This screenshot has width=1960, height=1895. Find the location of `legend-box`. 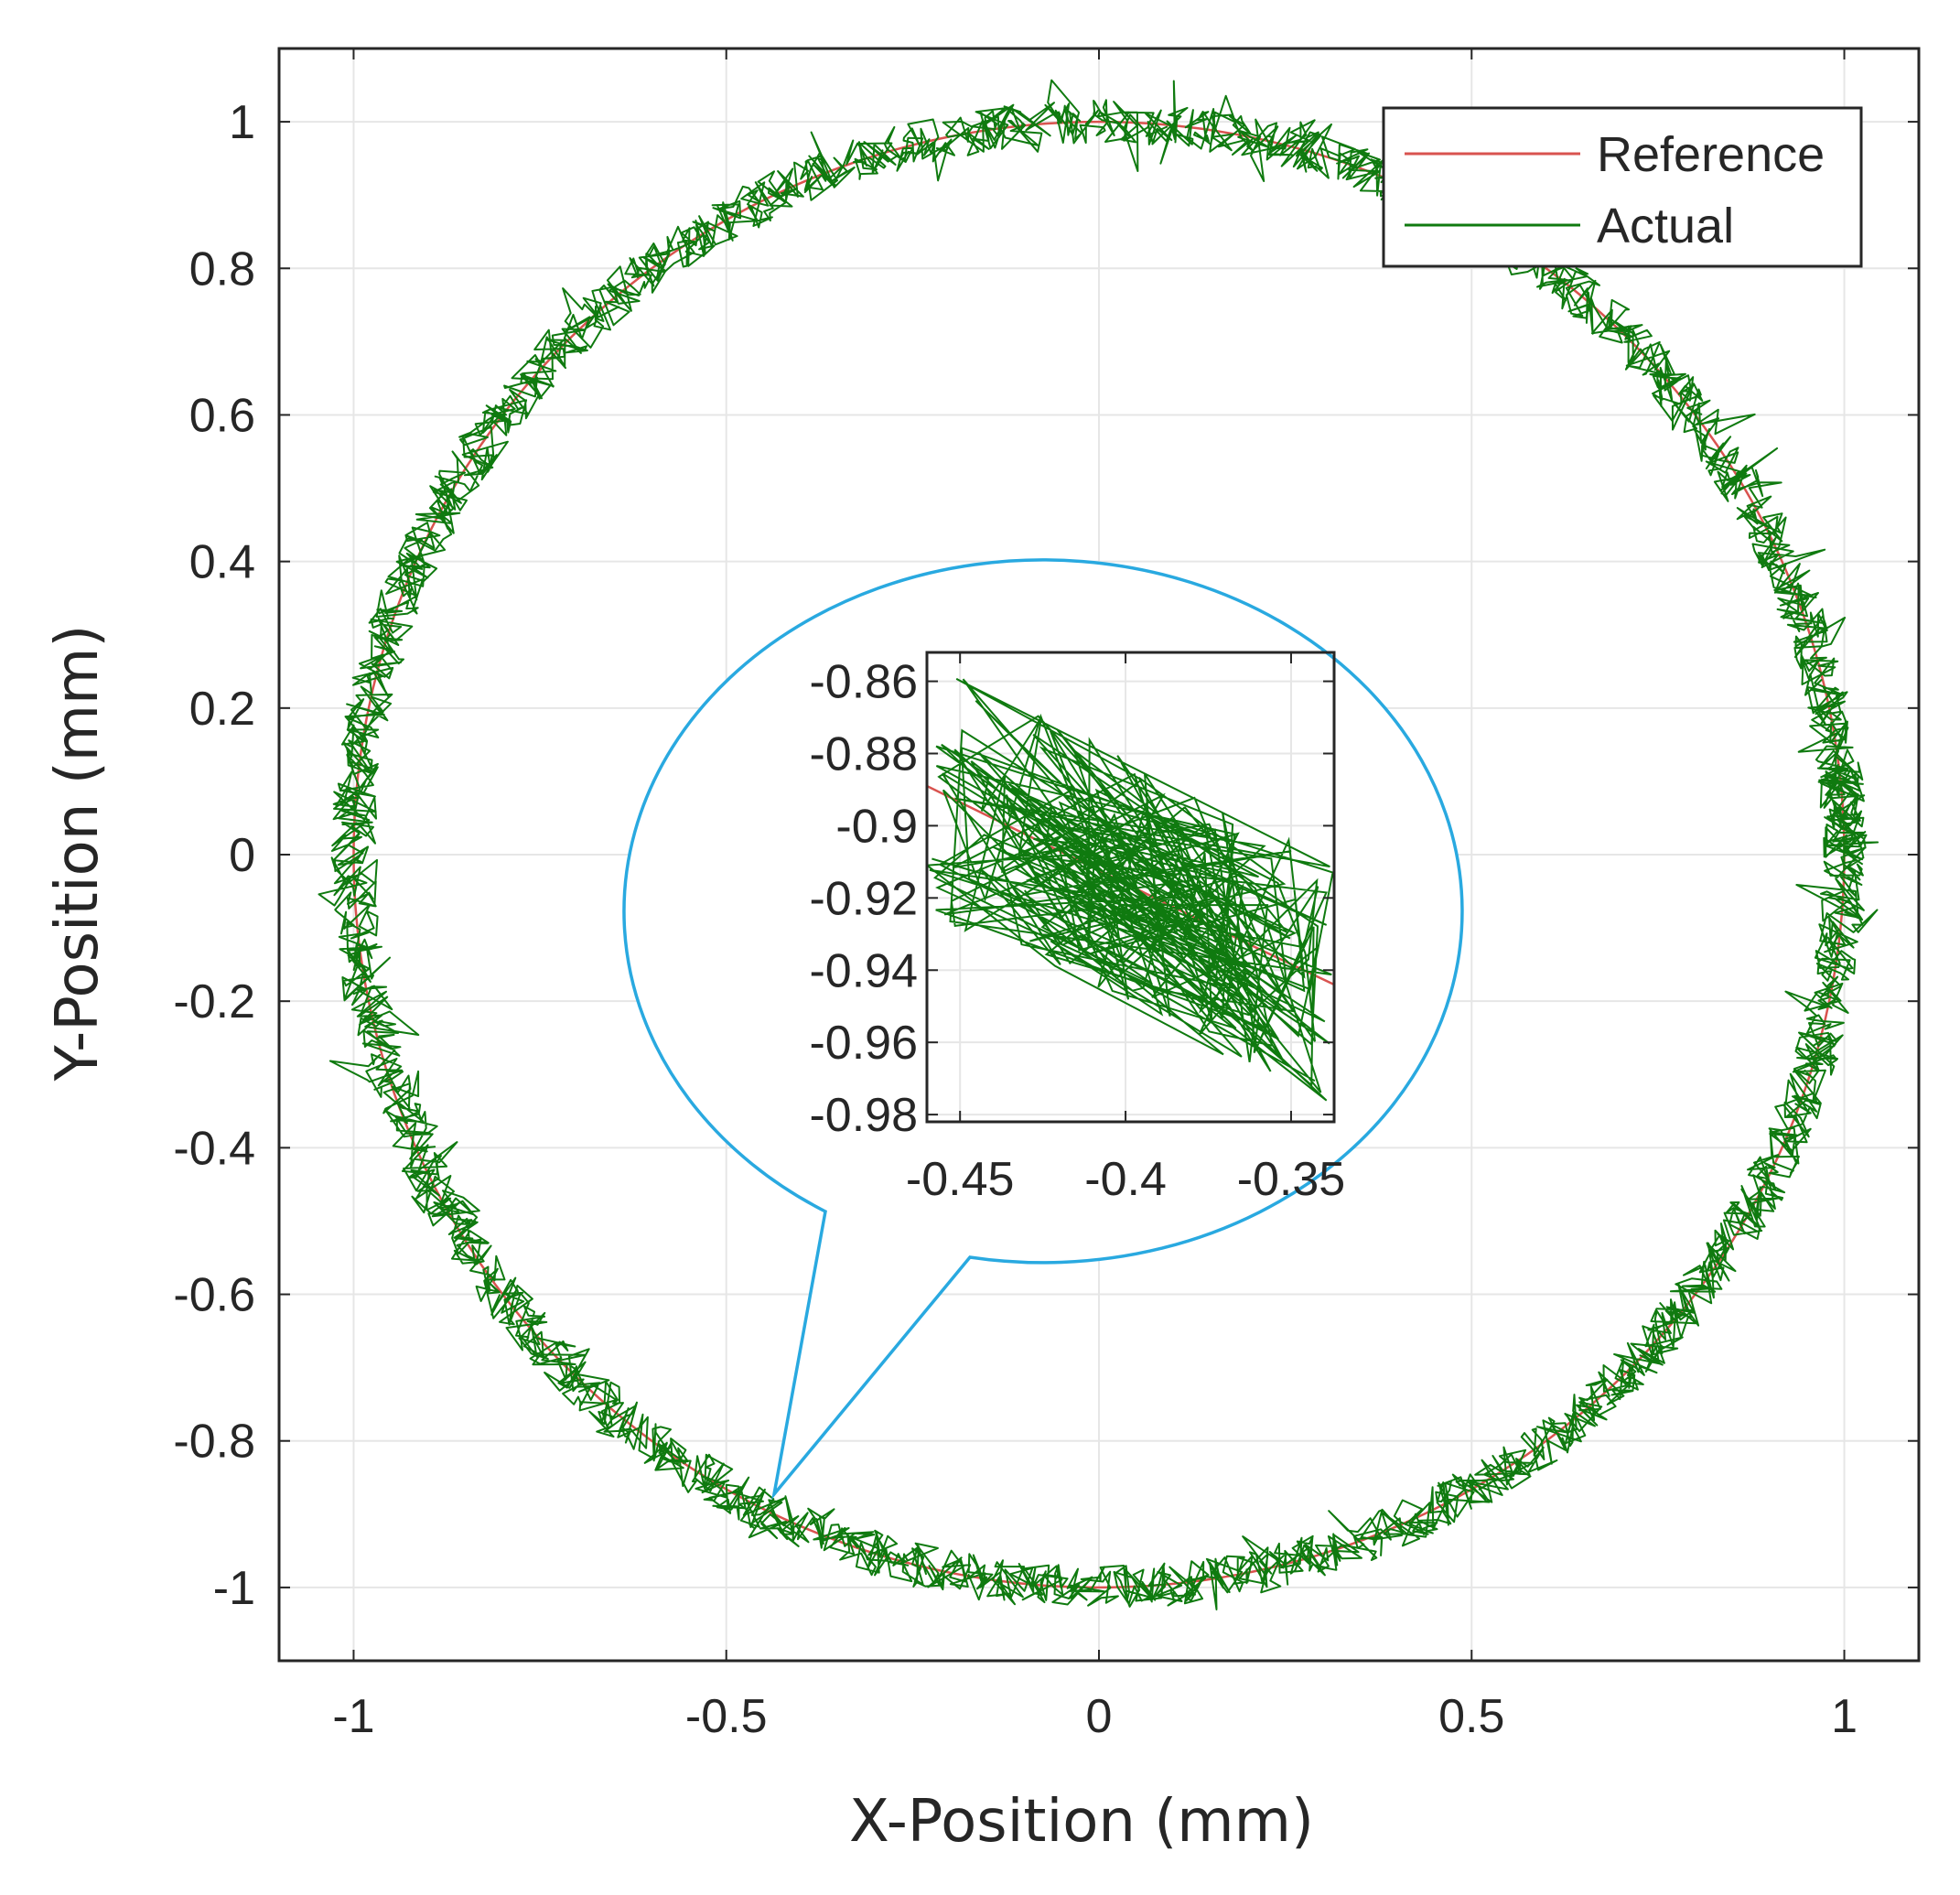

legend-box is located at coordinates (1622, 187).